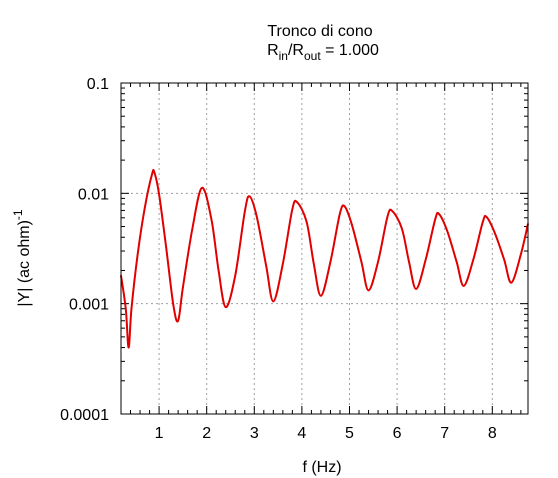 This screenshot has height=478, width=558. What do you see at coordinates (323, 52) in the screenshot?
I see `chart-subtitle: Rin/Rout = 1.000` at bounding box center [323, 52].